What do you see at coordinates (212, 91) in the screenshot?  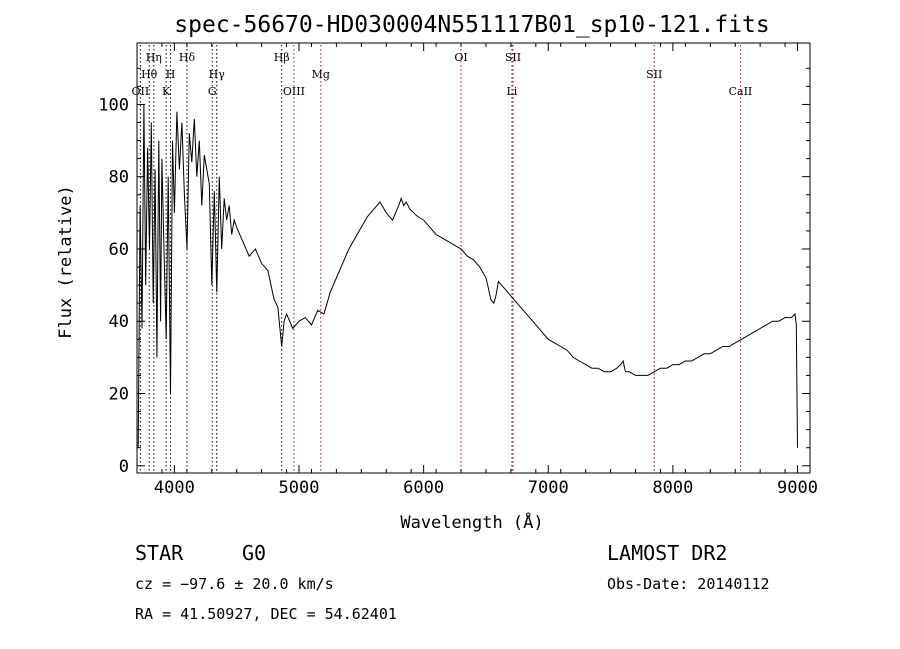 I see `spectral-line-label: G` at bounding box center [212, 91].